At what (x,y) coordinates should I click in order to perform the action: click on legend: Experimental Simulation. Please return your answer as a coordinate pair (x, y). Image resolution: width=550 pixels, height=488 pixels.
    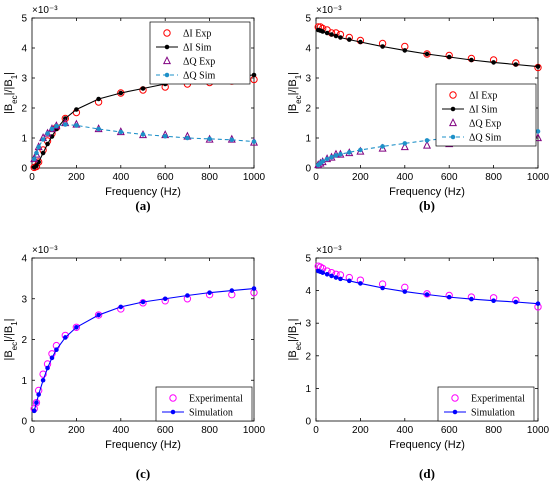
    Looking at the image, I should click on (204, 404).